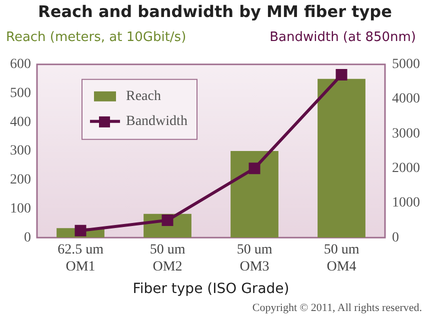 This screenshot has height=323, width=430. I want to click on x-tick-label: 50 um OM4, so click(342, 258).